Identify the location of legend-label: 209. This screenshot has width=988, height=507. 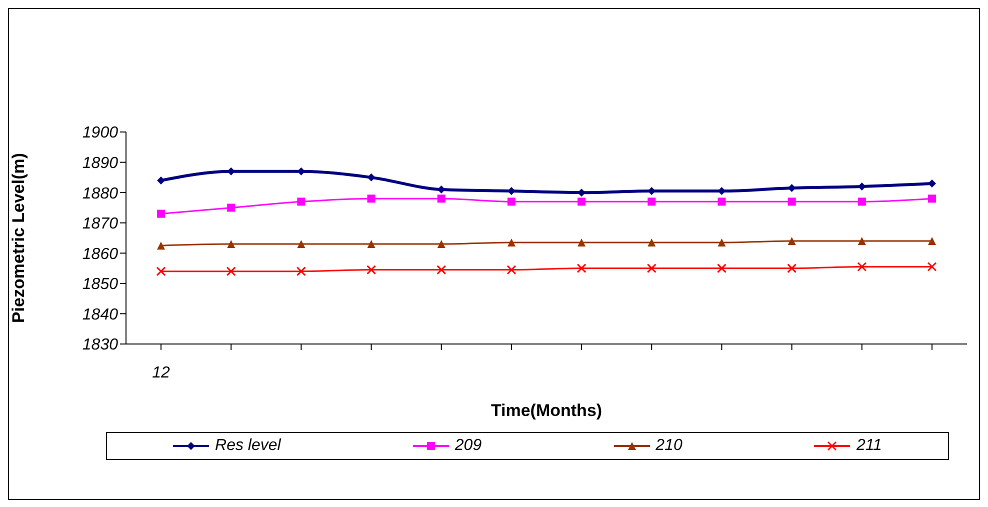
(468, 446).